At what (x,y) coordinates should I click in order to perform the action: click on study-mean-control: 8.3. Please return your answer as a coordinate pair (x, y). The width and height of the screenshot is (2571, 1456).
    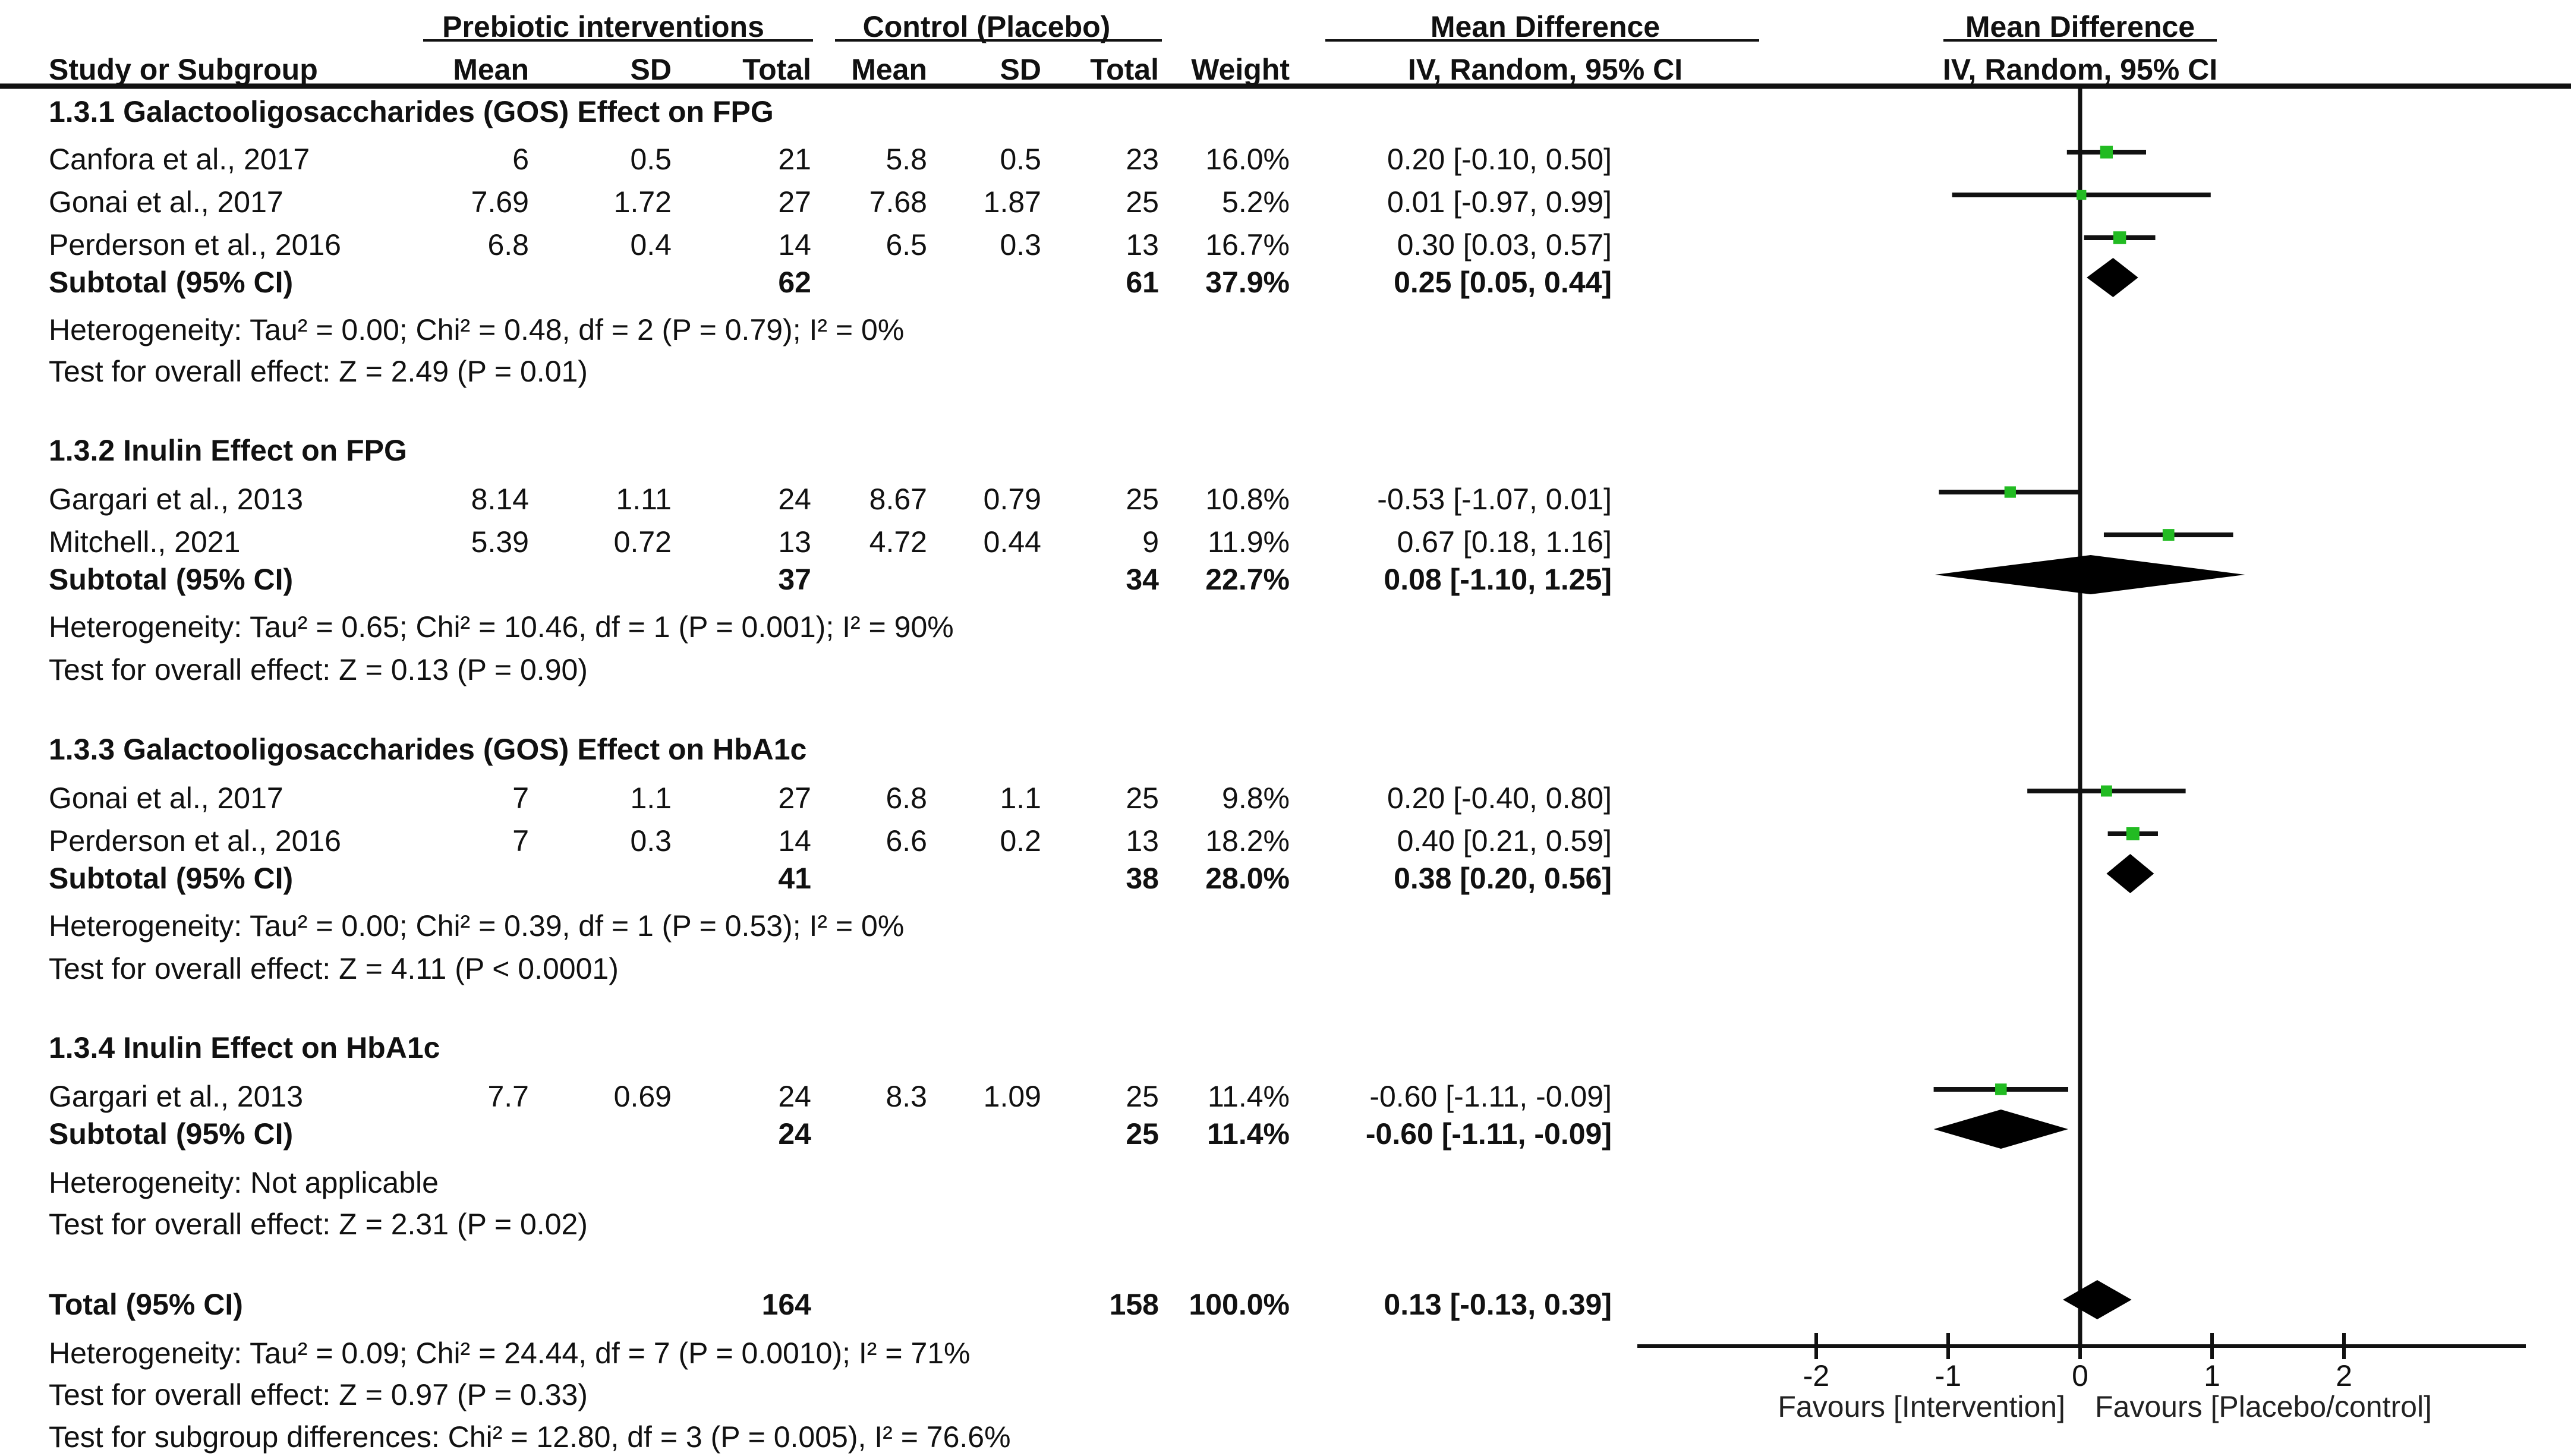
    Looking at the image, I should click on (906, 1096).